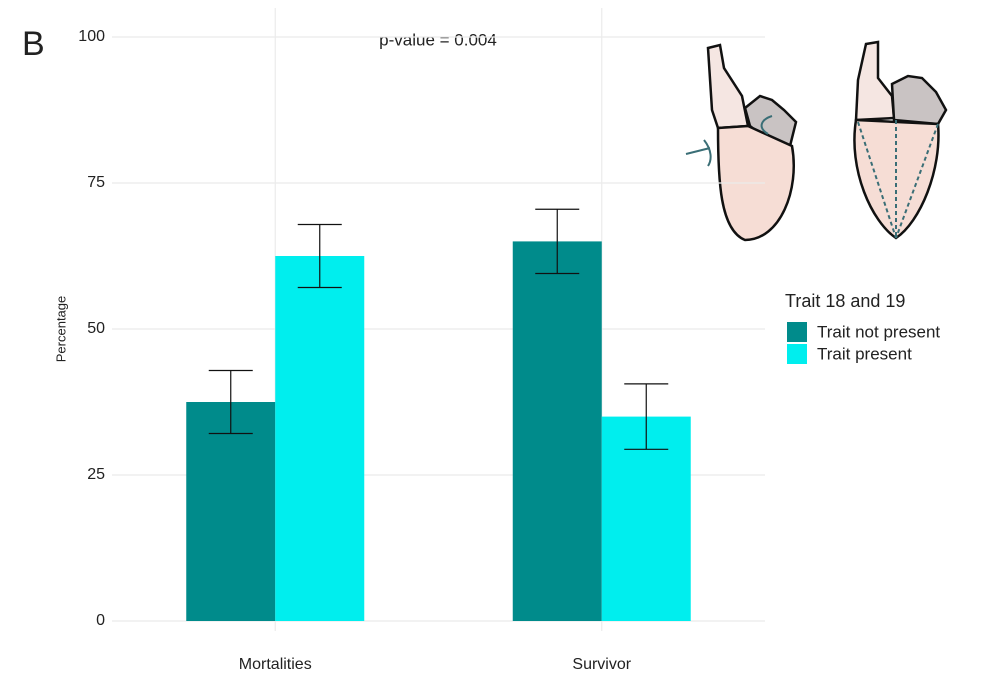 This screenshot has height=677, width=984. Describe the element at coordinates (275, 664) in the screenshot. I see `x-tick-label: Mortalities` at that location.